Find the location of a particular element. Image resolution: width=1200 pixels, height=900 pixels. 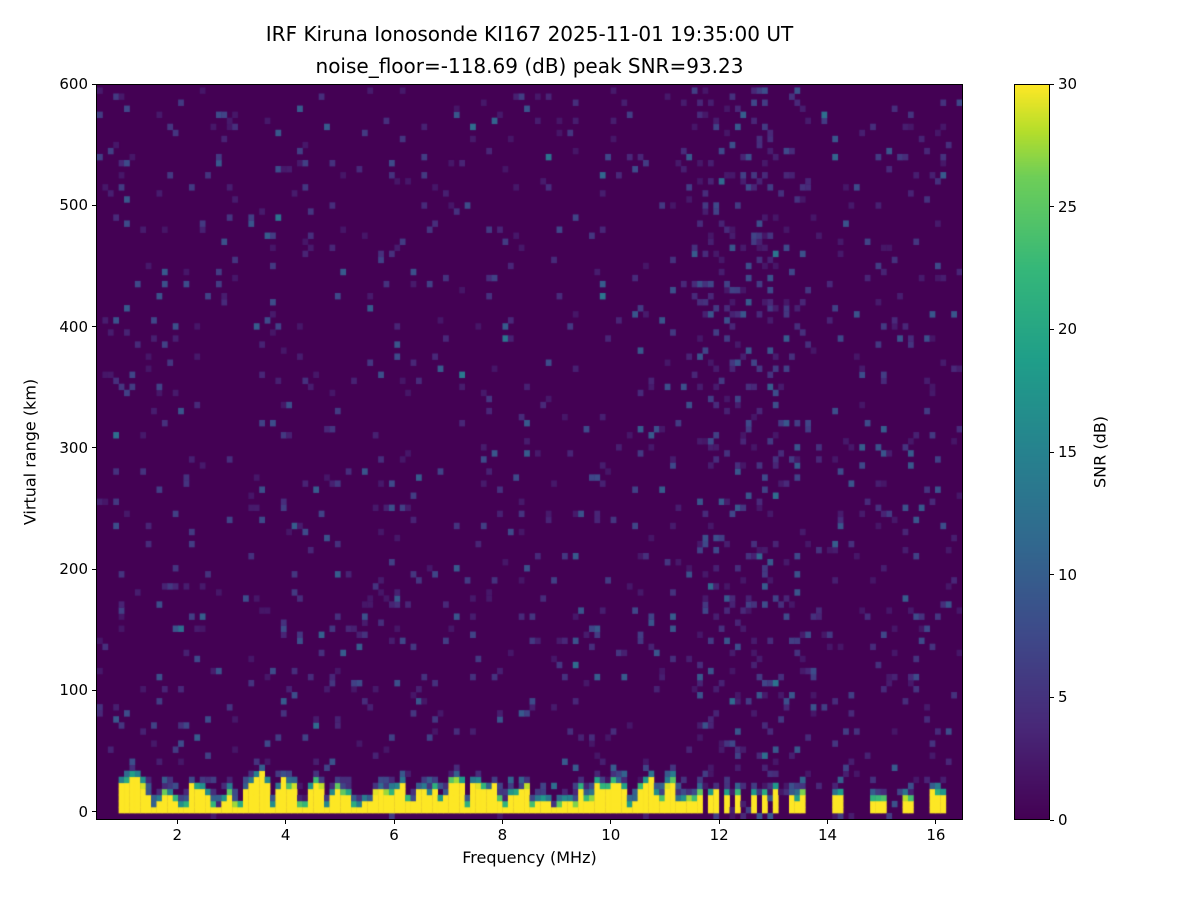

colorbar is located at coordinates (1032, 452).